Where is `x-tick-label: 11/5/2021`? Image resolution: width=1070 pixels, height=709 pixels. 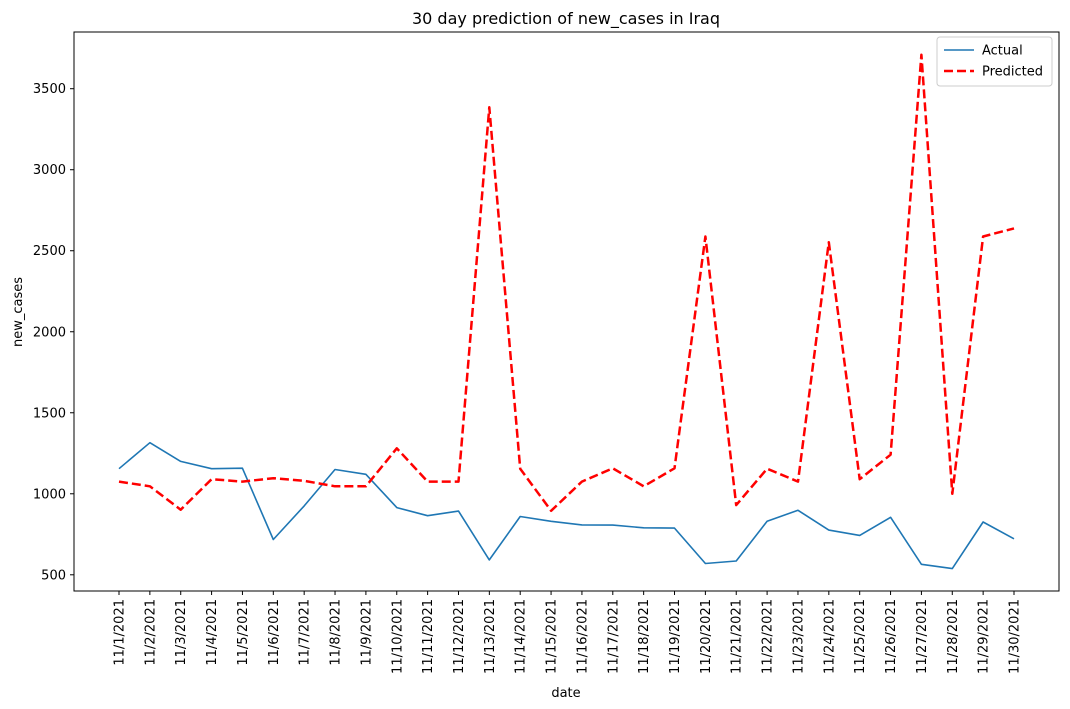
x-tick-label: 11/5/2021 is located at coordinates (243, 632).